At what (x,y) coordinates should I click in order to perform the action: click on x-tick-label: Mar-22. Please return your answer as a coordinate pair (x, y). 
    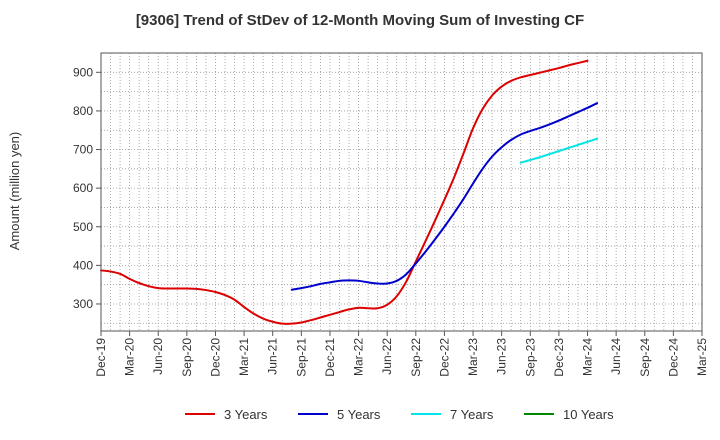
    Looking at the image, I should click on (359, 357).